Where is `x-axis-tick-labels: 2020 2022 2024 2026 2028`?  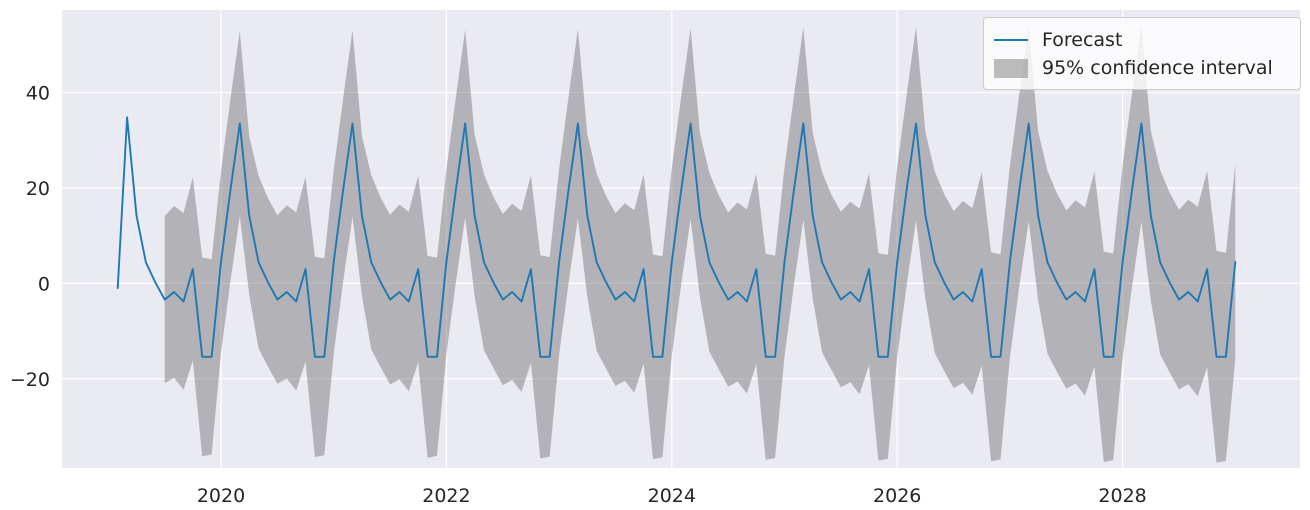
x-axis-tick-labels: 2020 2022 2024 2026 2028 is located at coordinates (672, 496).